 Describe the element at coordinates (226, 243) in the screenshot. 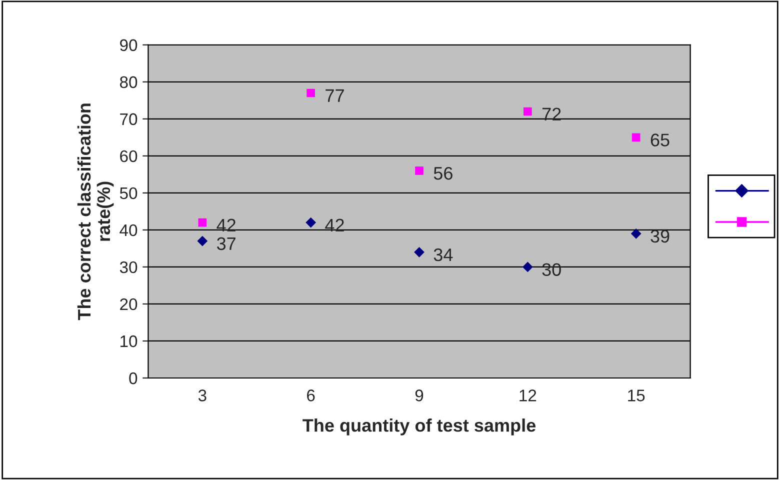

I see `data-label: 37` at that location.